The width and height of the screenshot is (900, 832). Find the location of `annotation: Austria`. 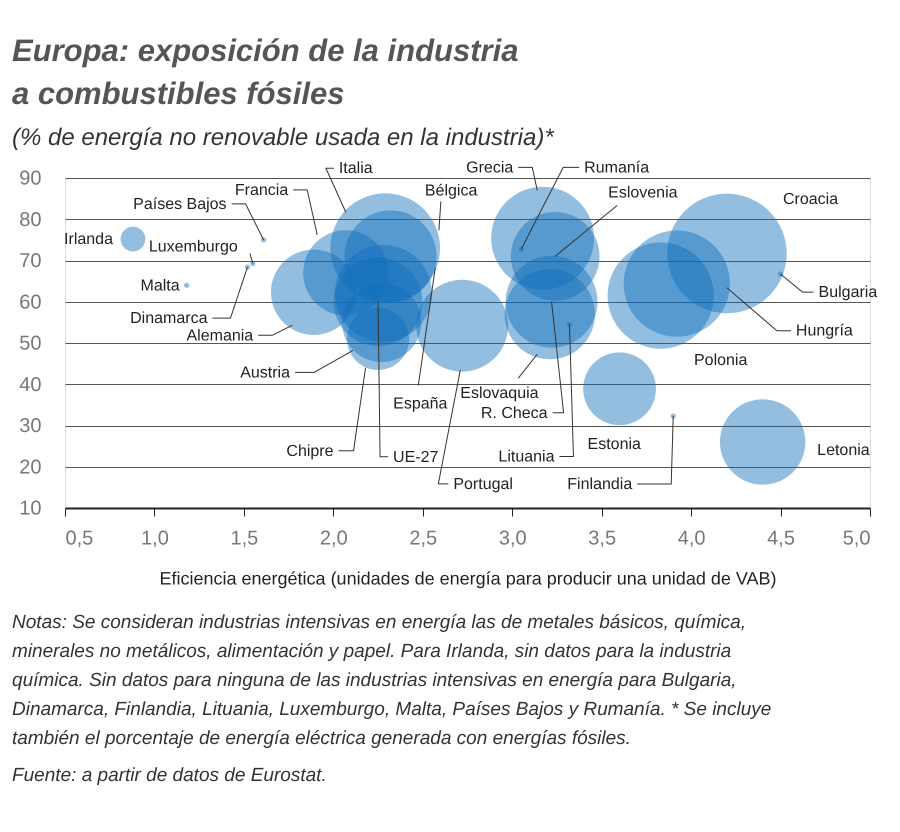

annotation: Austria is located at coordinates (265, 373).